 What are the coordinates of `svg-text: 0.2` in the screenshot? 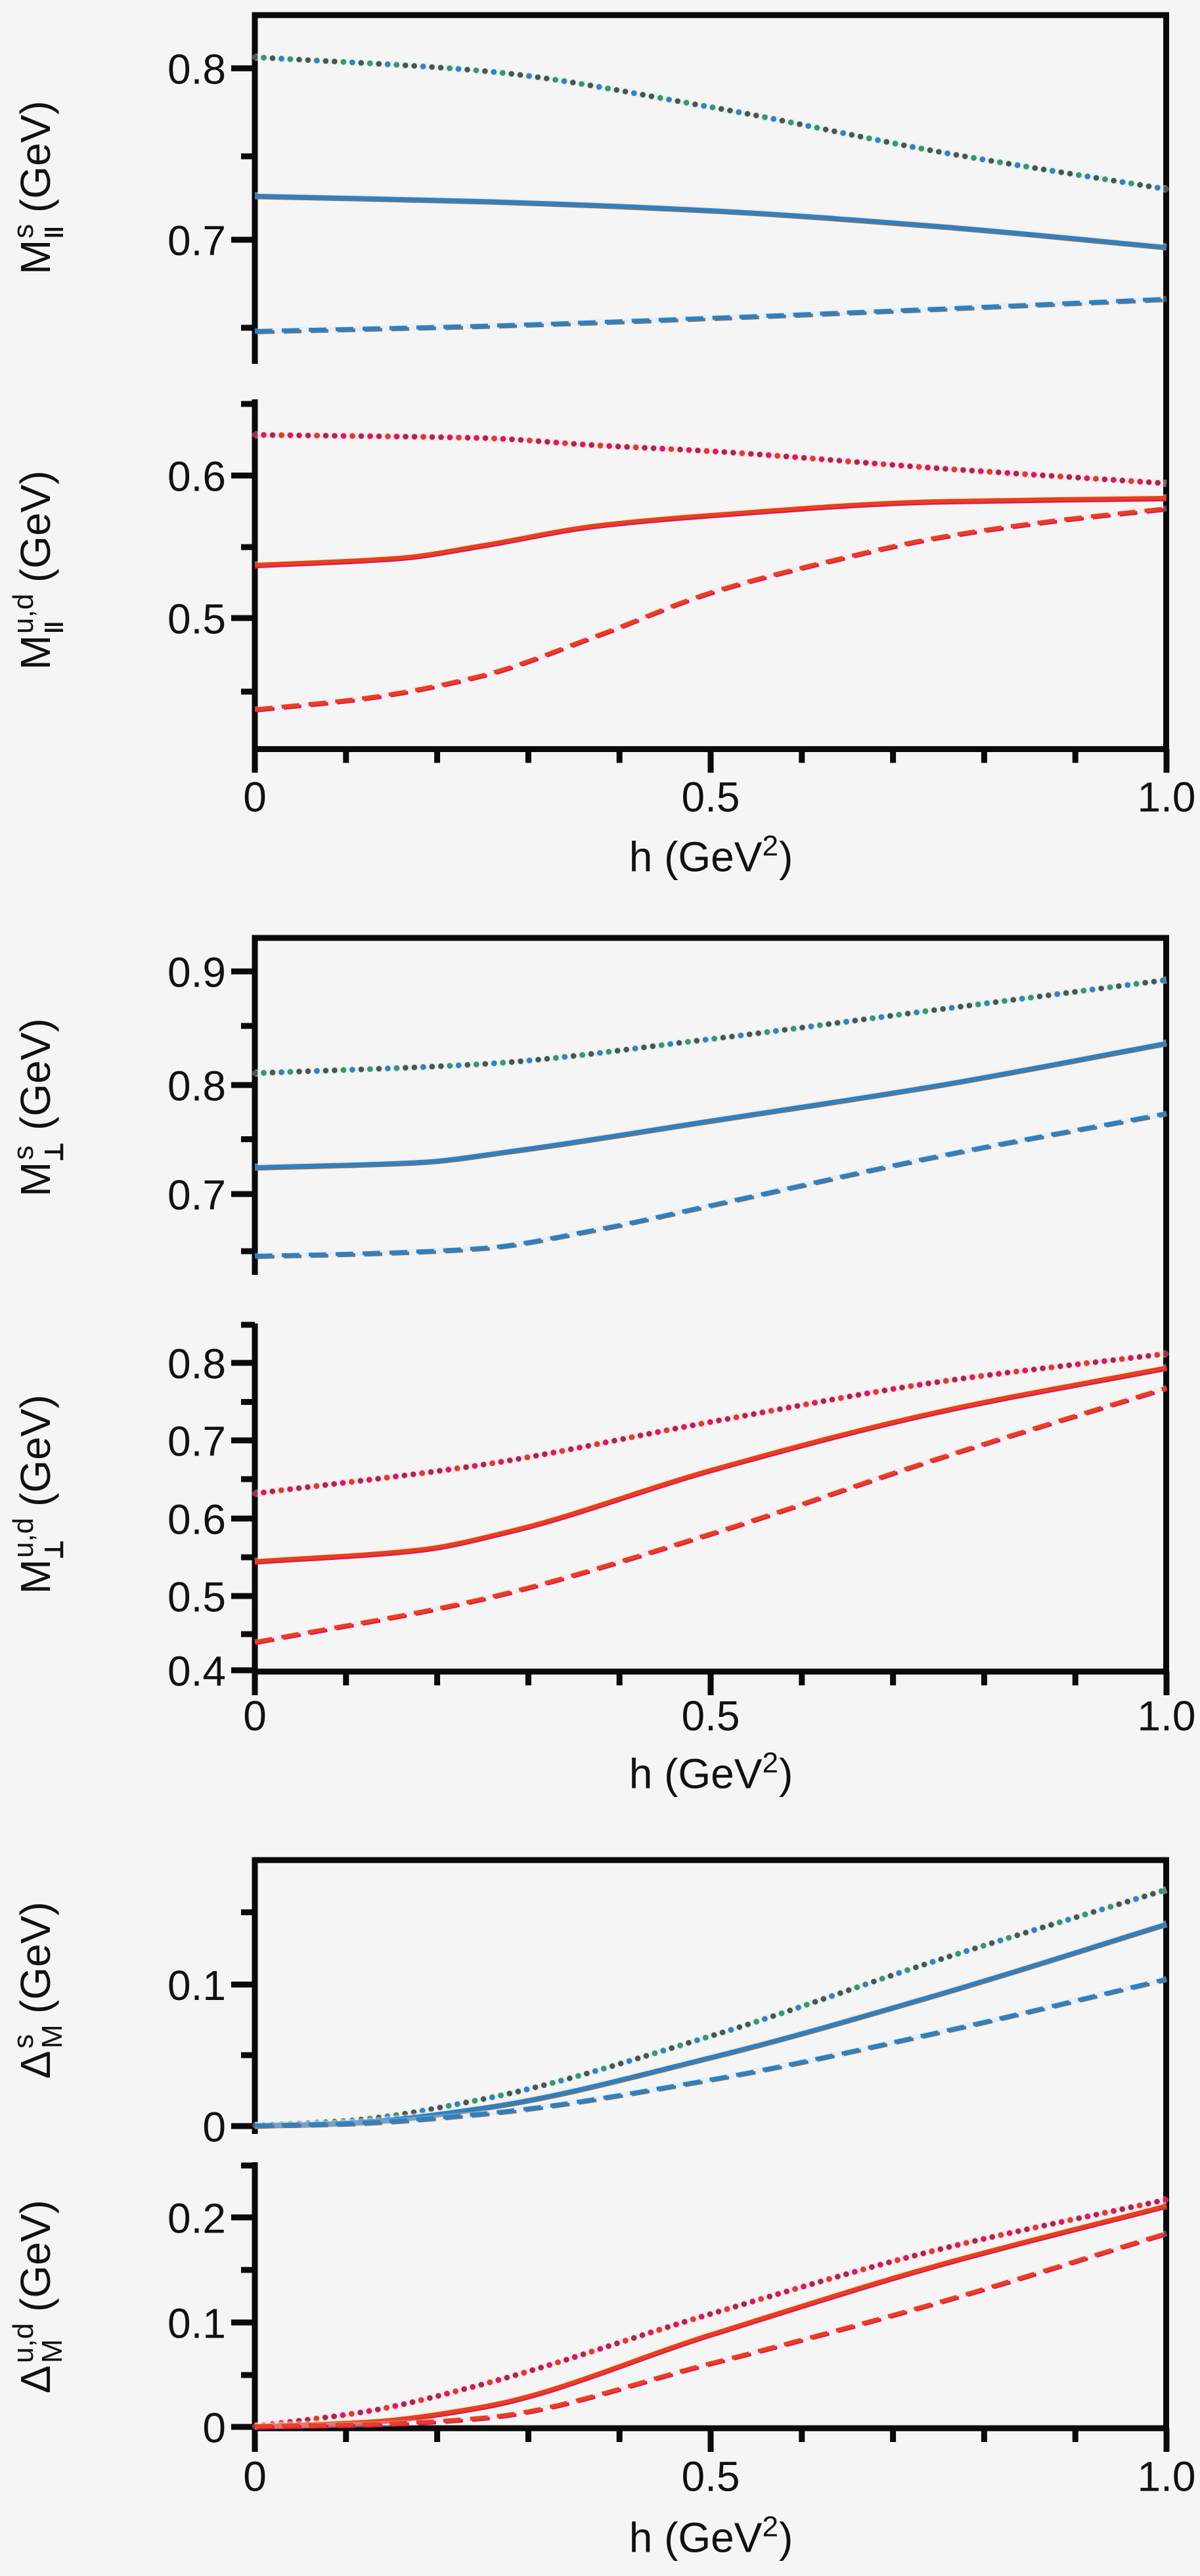 It's located at (196, 2218).